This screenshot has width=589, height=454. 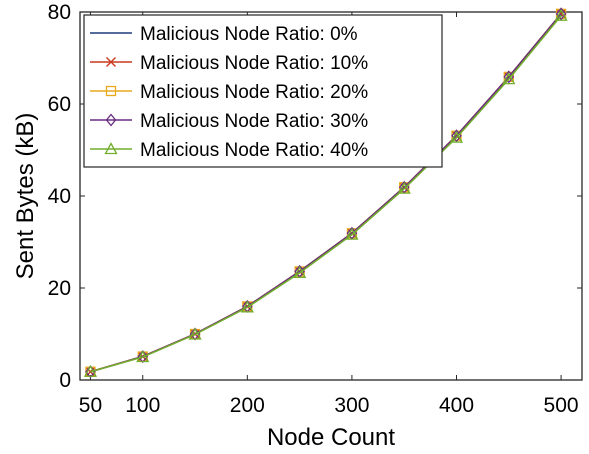 I want to click on legend-entry: Malicious Node Ratio: 20%, so click(x=229, y=92).